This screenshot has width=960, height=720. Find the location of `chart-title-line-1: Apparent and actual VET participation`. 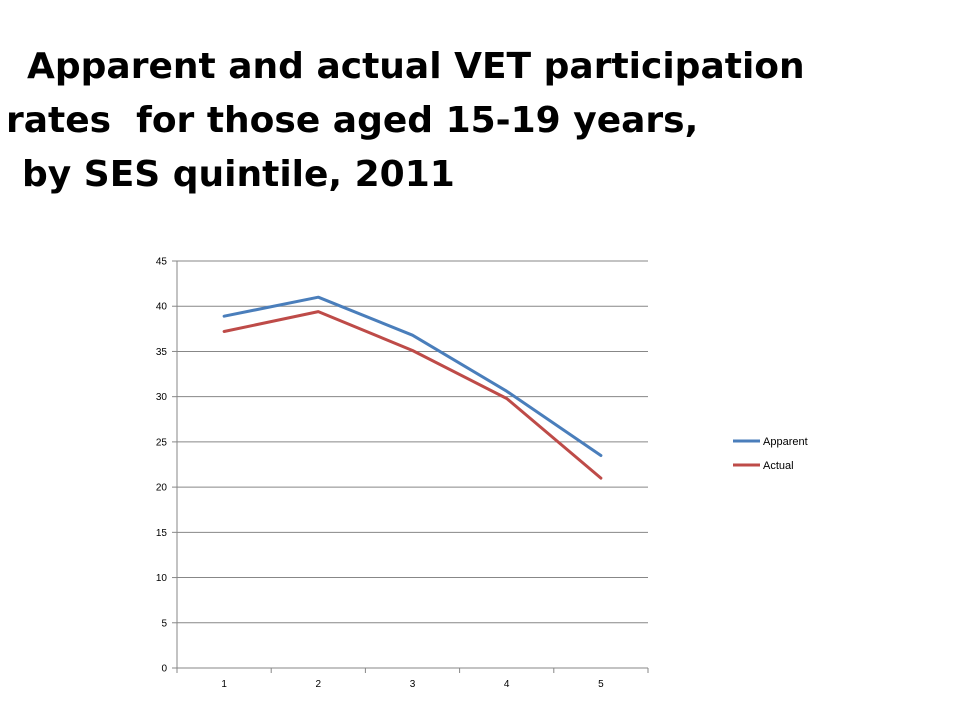

chart-title-line-1: Apparent and actual VET participation is located at coordinates (416, 66).